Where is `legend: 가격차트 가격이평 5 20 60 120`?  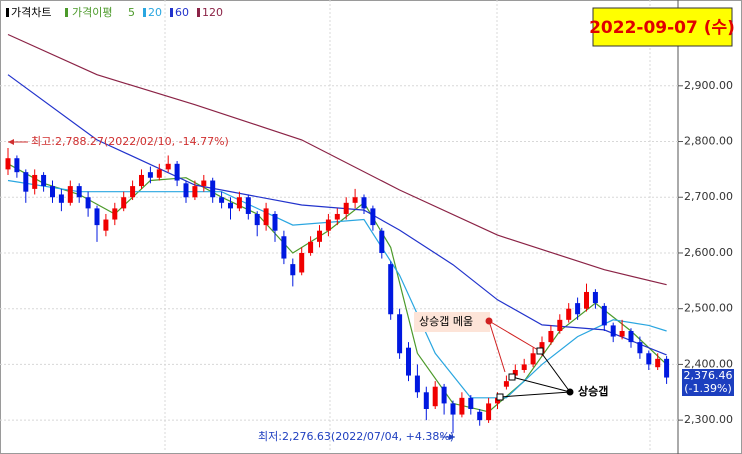 legend: 가격차트 가격이평 5 20 60 120 is located at coordinates (114, 12).